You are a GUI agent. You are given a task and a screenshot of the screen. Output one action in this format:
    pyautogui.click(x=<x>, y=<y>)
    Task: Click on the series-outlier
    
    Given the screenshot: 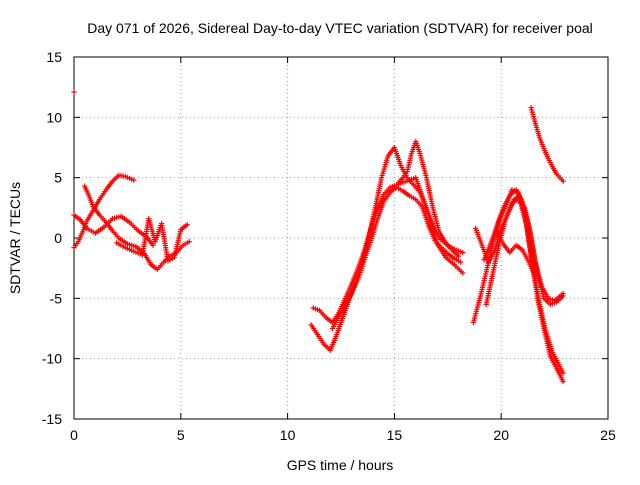 What is the action you would take?
    pyautogui.click(x=74, y=92)
    